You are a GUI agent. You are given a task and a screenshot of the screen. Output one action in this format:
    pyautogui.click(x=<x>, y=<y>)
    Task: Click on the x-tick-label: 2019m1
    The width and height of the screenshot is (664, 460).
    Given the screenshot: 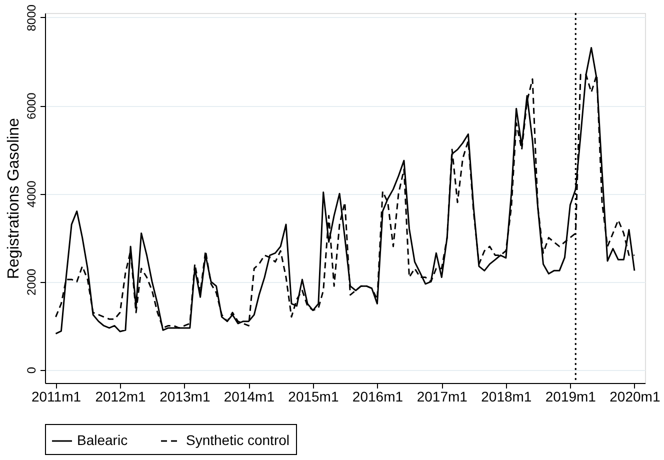 What is the action you would take?
    pyautogui.click(x=570, y=396)
    